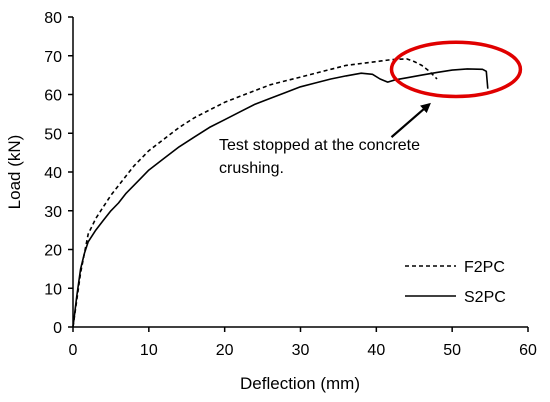 This screenshot has height=402, width=550. I want to click on y-axis-title: Load (kN), so click(14, 172).